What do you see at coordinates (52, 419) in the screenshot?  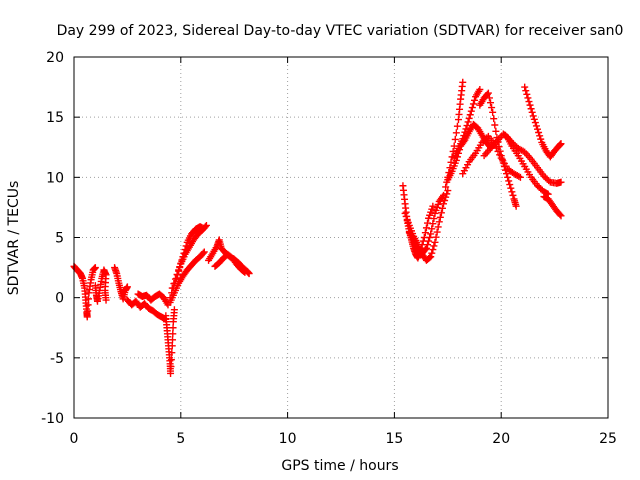 I see `y-tick-label: -10` at bounding box center [52, 419].